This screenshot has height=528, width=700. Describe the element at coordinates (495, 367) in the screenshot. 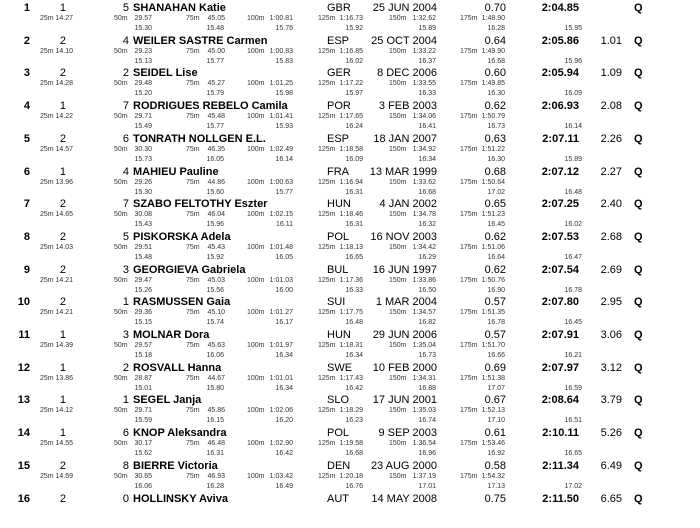

I see `reaction-time: 0.69` at that location.